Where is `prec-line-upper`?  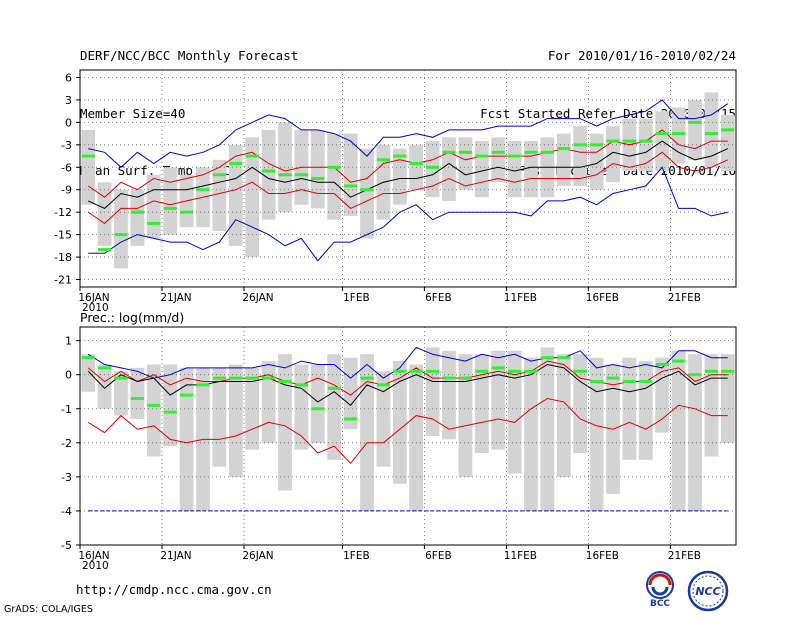 prec-line-upper is located at coordinates (407, 378).